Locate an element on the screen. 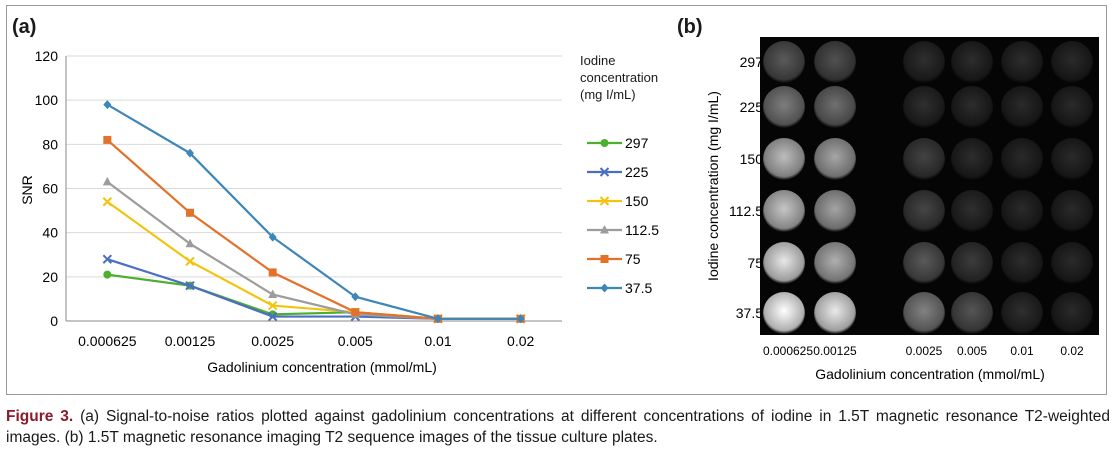 This screenshot has width=1115, height=461. column-label: 0.02 is located at coordinates (1072, 351).